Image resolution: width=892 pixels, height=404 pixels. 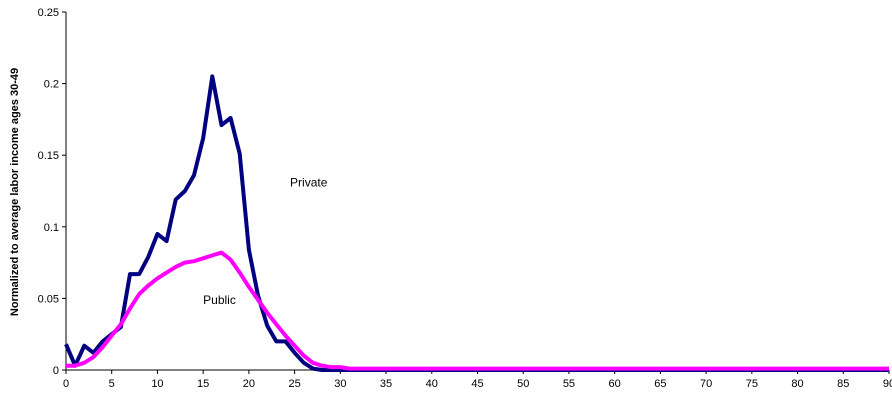 What do you see at coordinates (56, 371) in the screenshot?
I see `y-tick-label: 0` at bounding box center [56, 371].